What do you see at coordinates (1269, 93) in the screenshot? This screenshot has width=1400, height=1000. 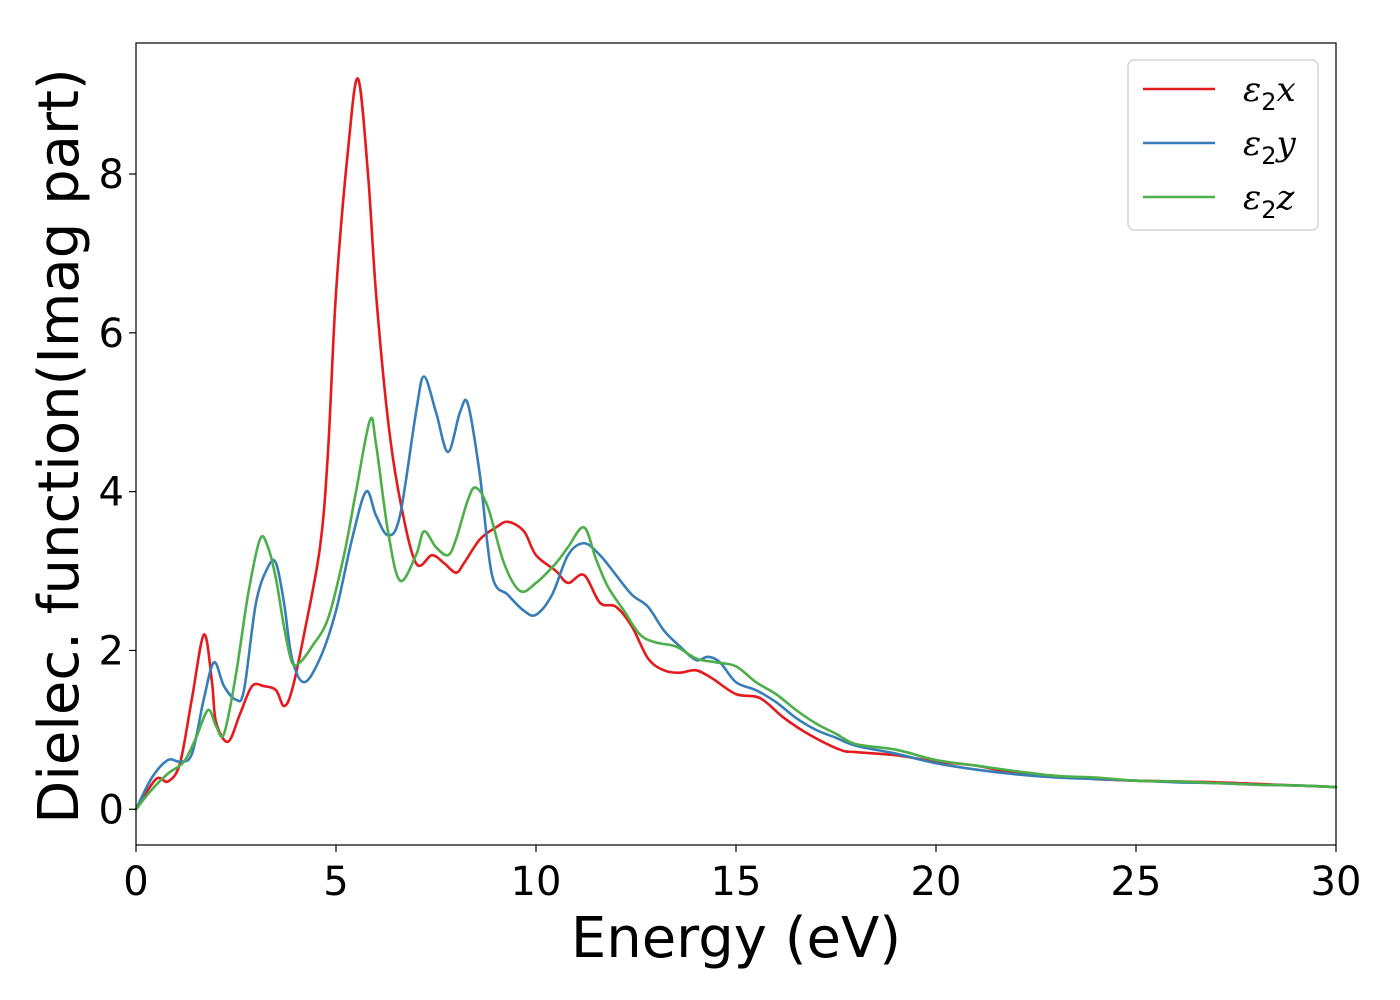 I see `legend-label-1: ε2x` at bounding box center [1269, 93].